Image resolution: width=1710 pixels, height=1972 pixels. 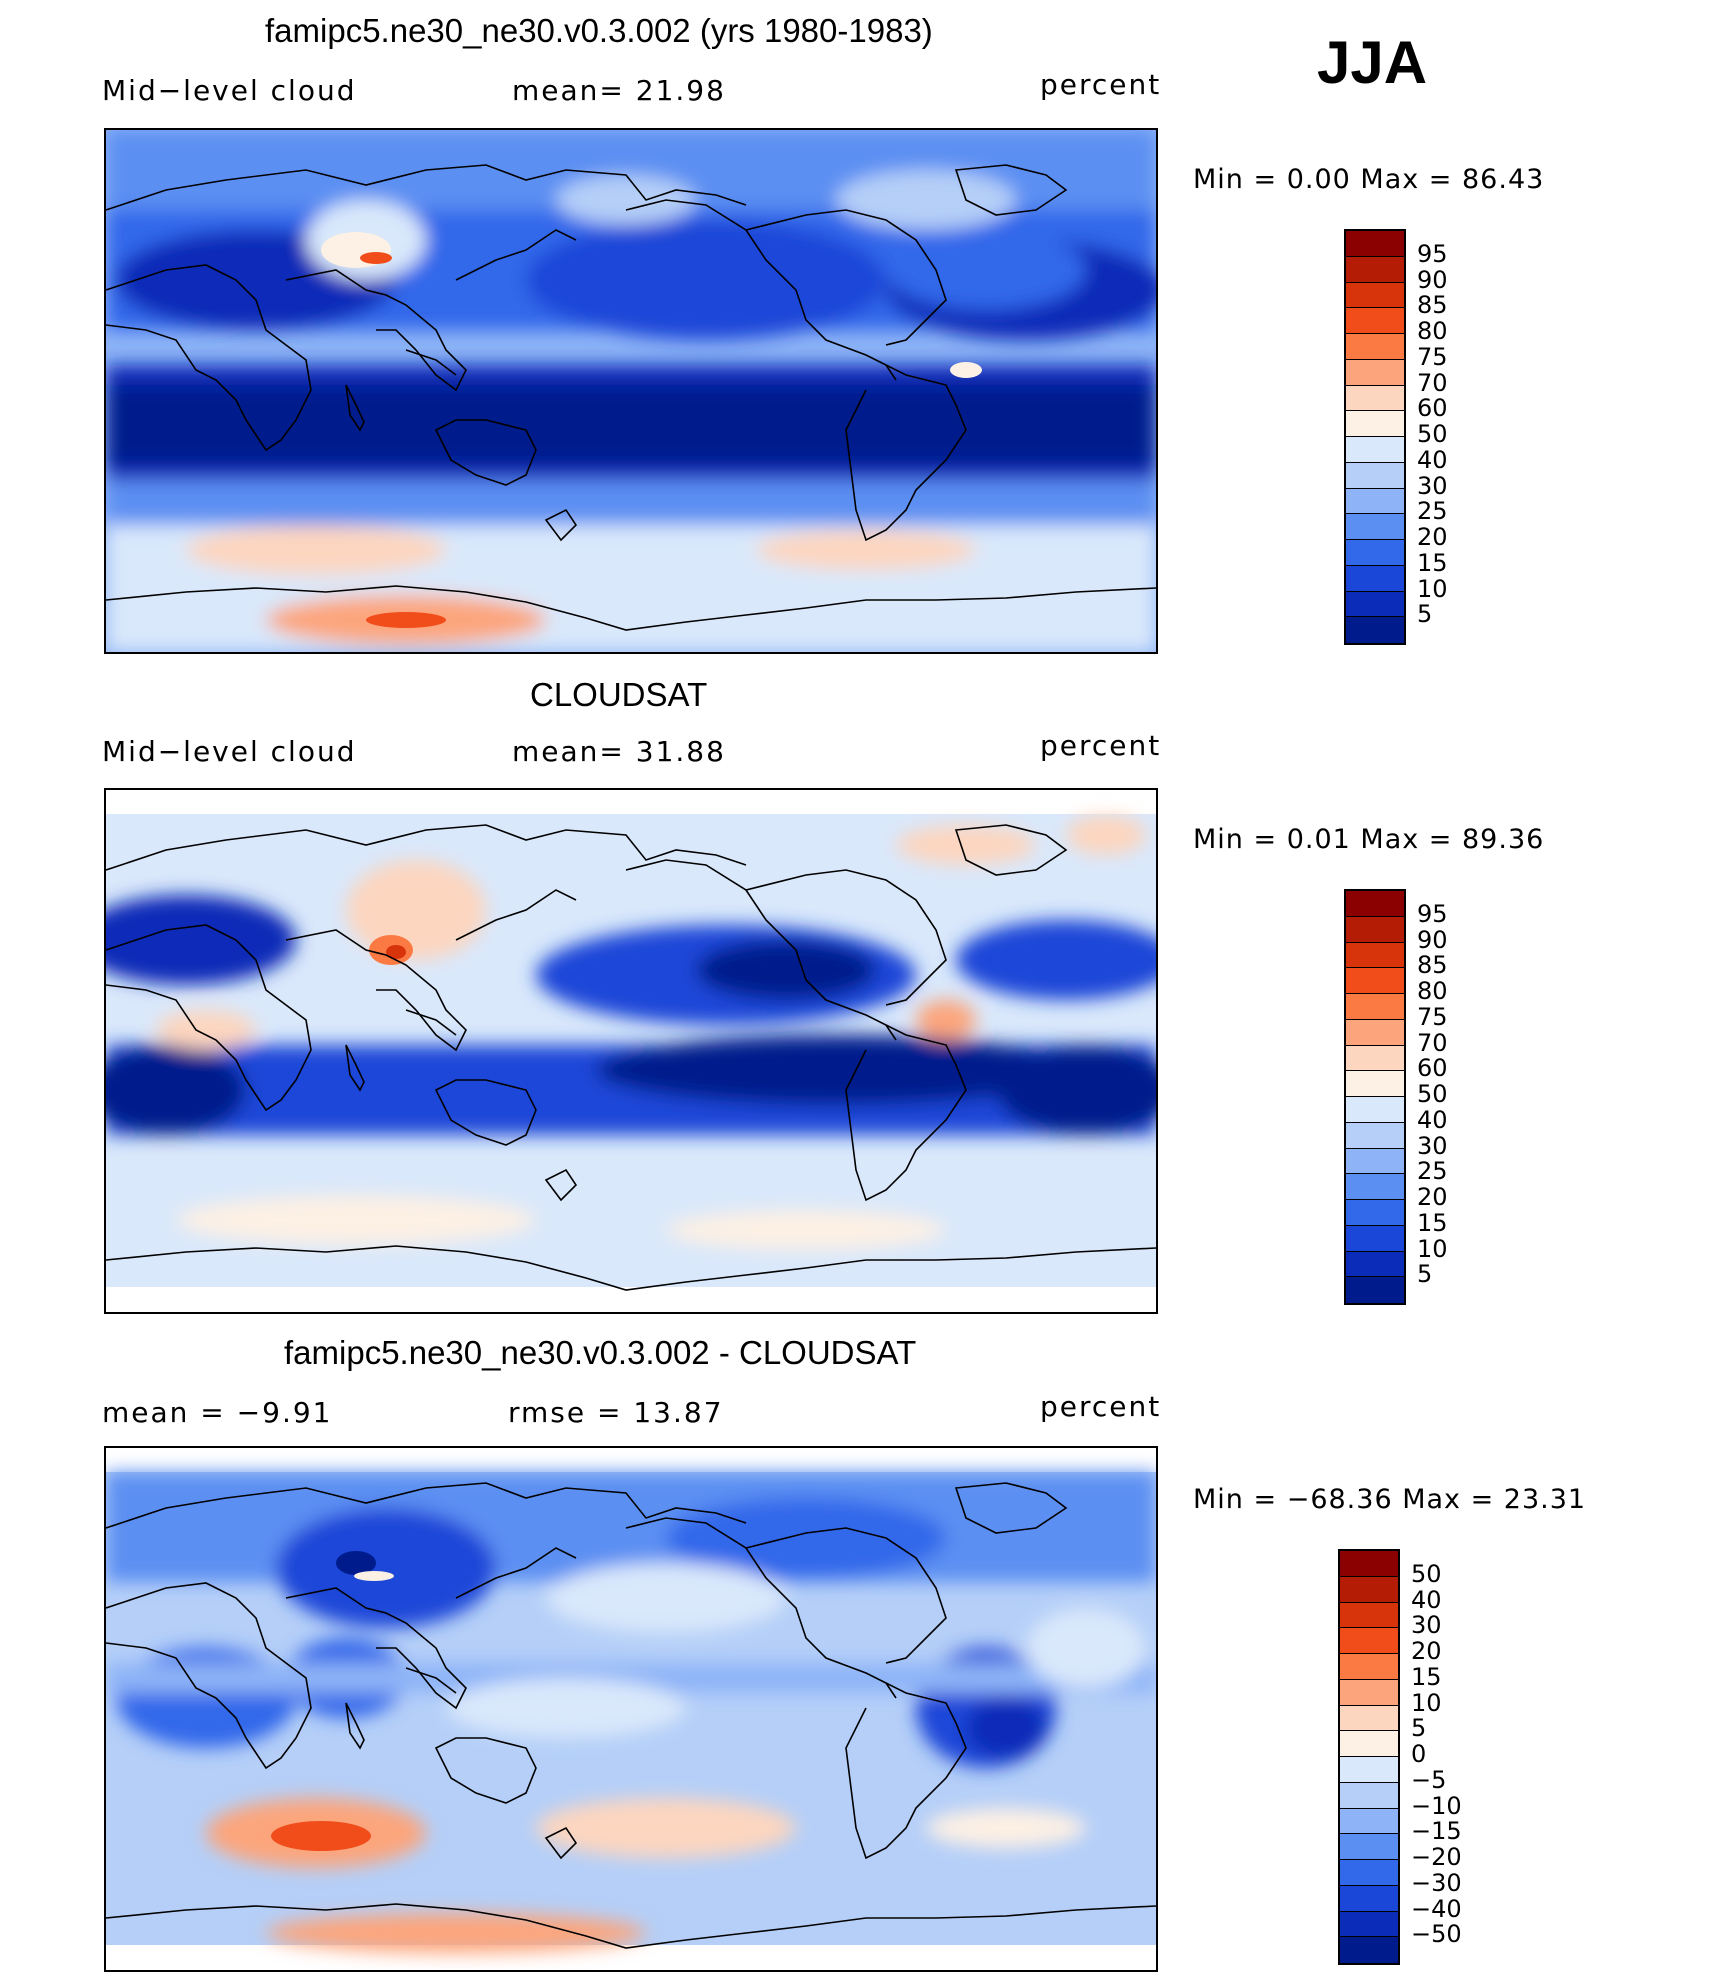 What do you see at coordinates (1101, 1406) in the screenshot?
I see `panel3-units: percent` at bounding box center [1101, 1406].